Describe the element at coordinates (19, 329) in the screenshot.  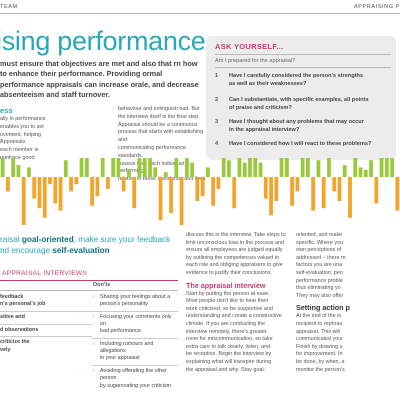
I see `dos-line: d observations` at that location.